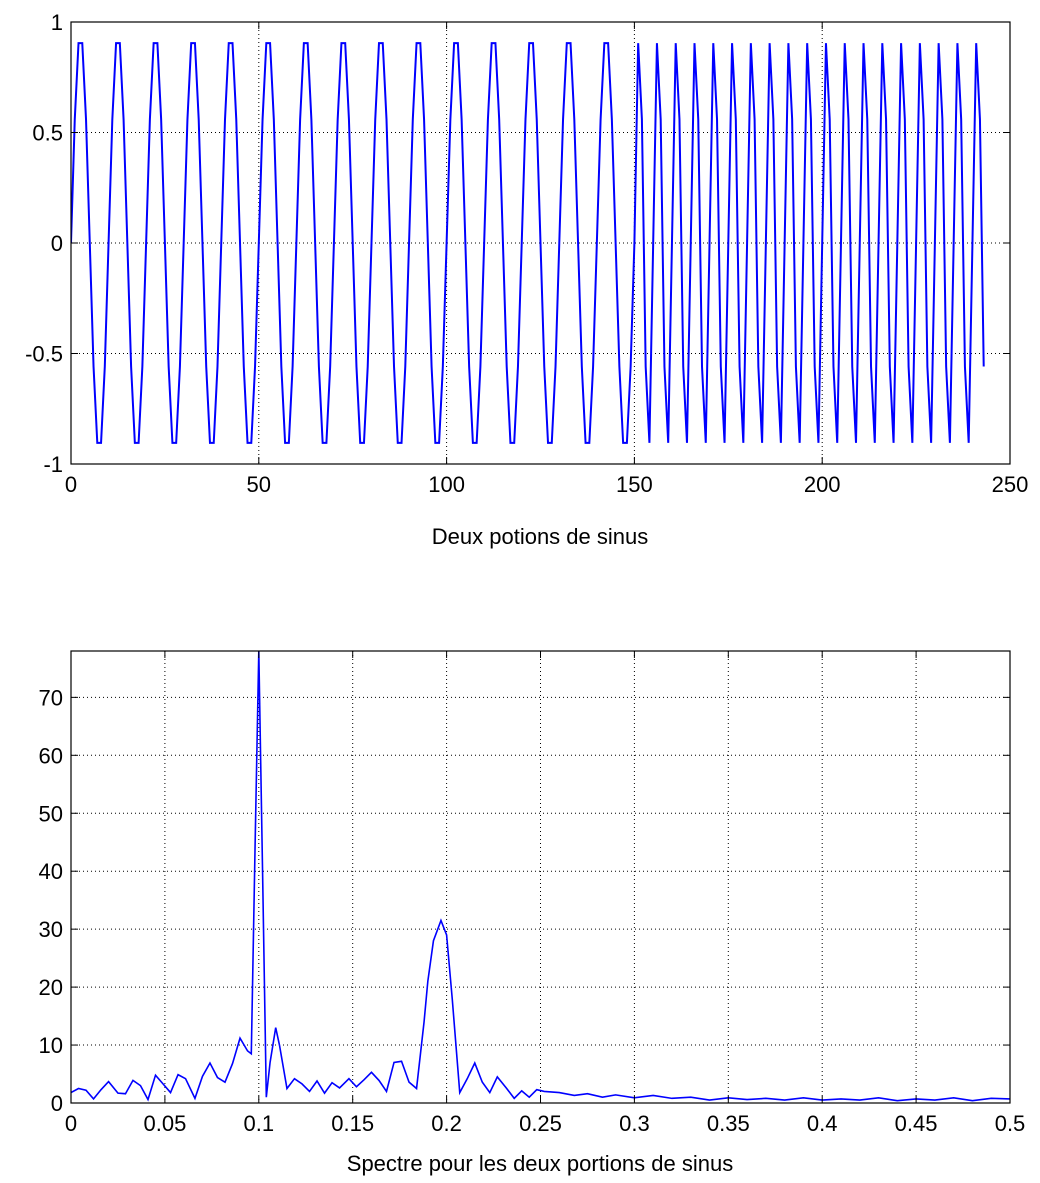 The height and width of the screenshot is (1183, 1040). What do you see at coordinates (57, 22) in the screenshot?
I see `time-ytick-label: 1` at bounding box center [57, 22].